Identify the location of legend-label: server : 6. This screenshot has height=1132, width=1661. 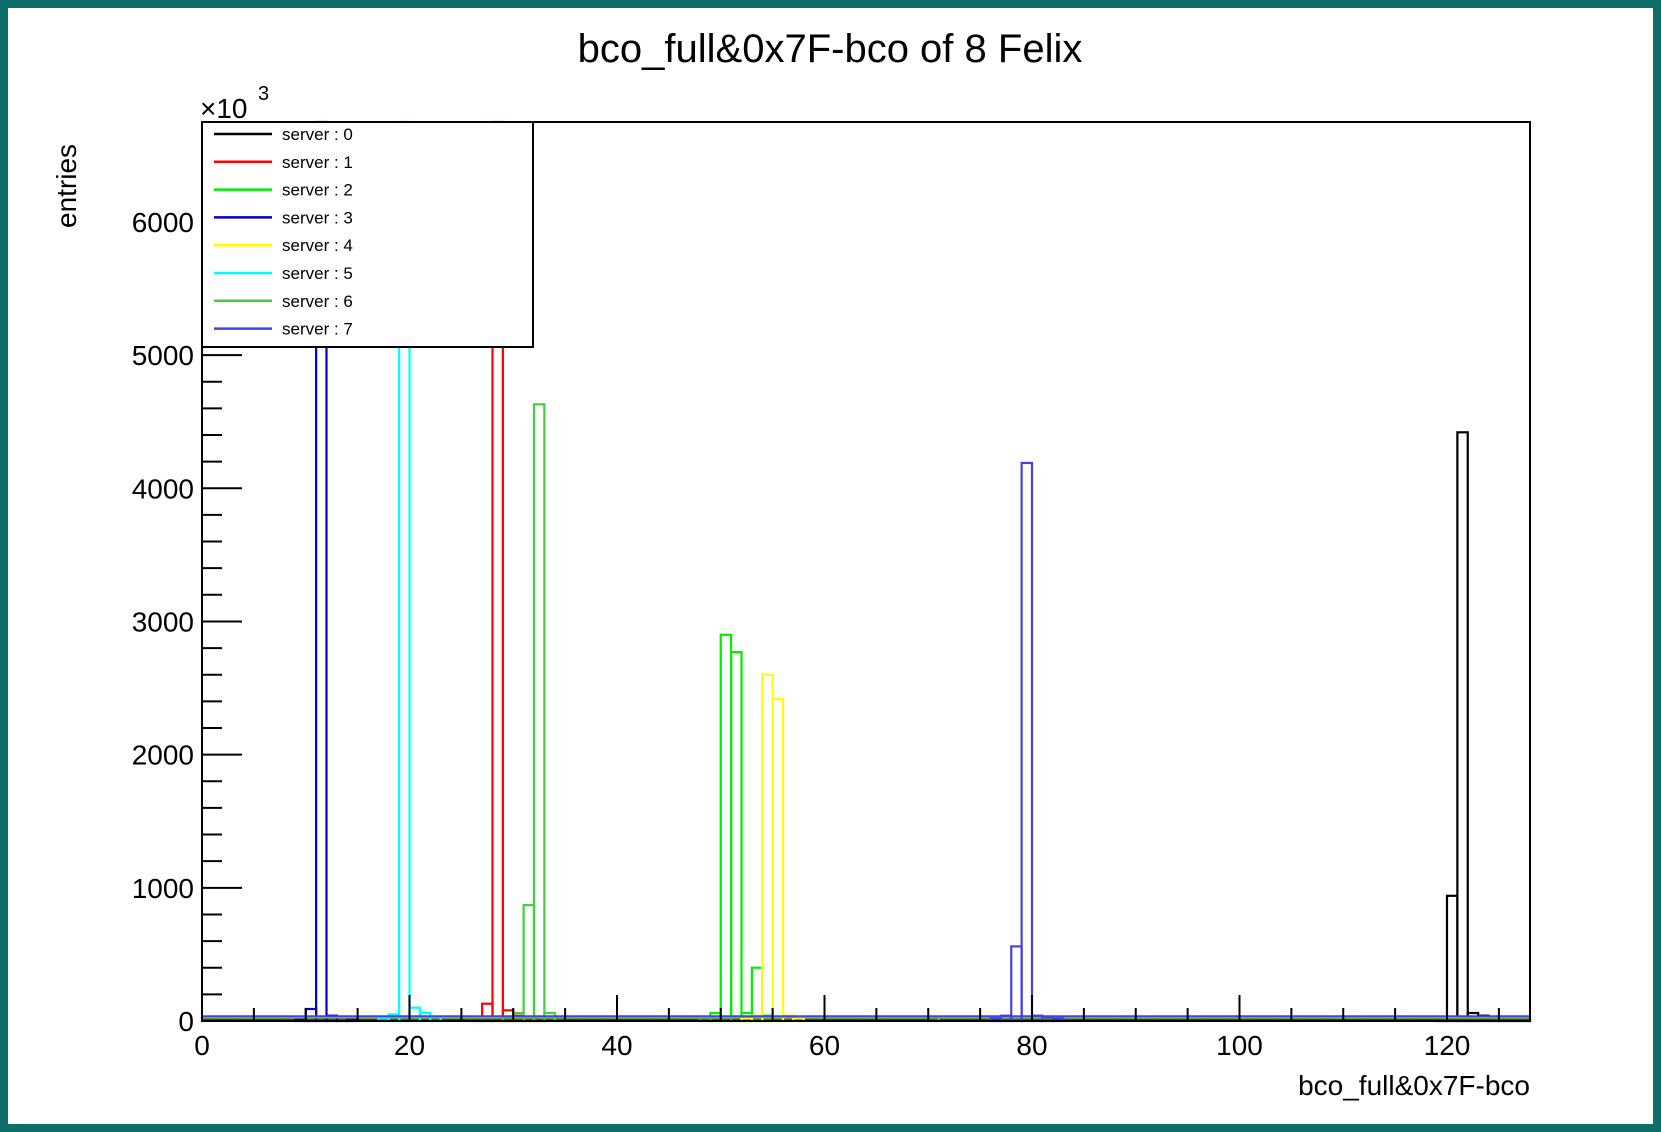
(317, 301).